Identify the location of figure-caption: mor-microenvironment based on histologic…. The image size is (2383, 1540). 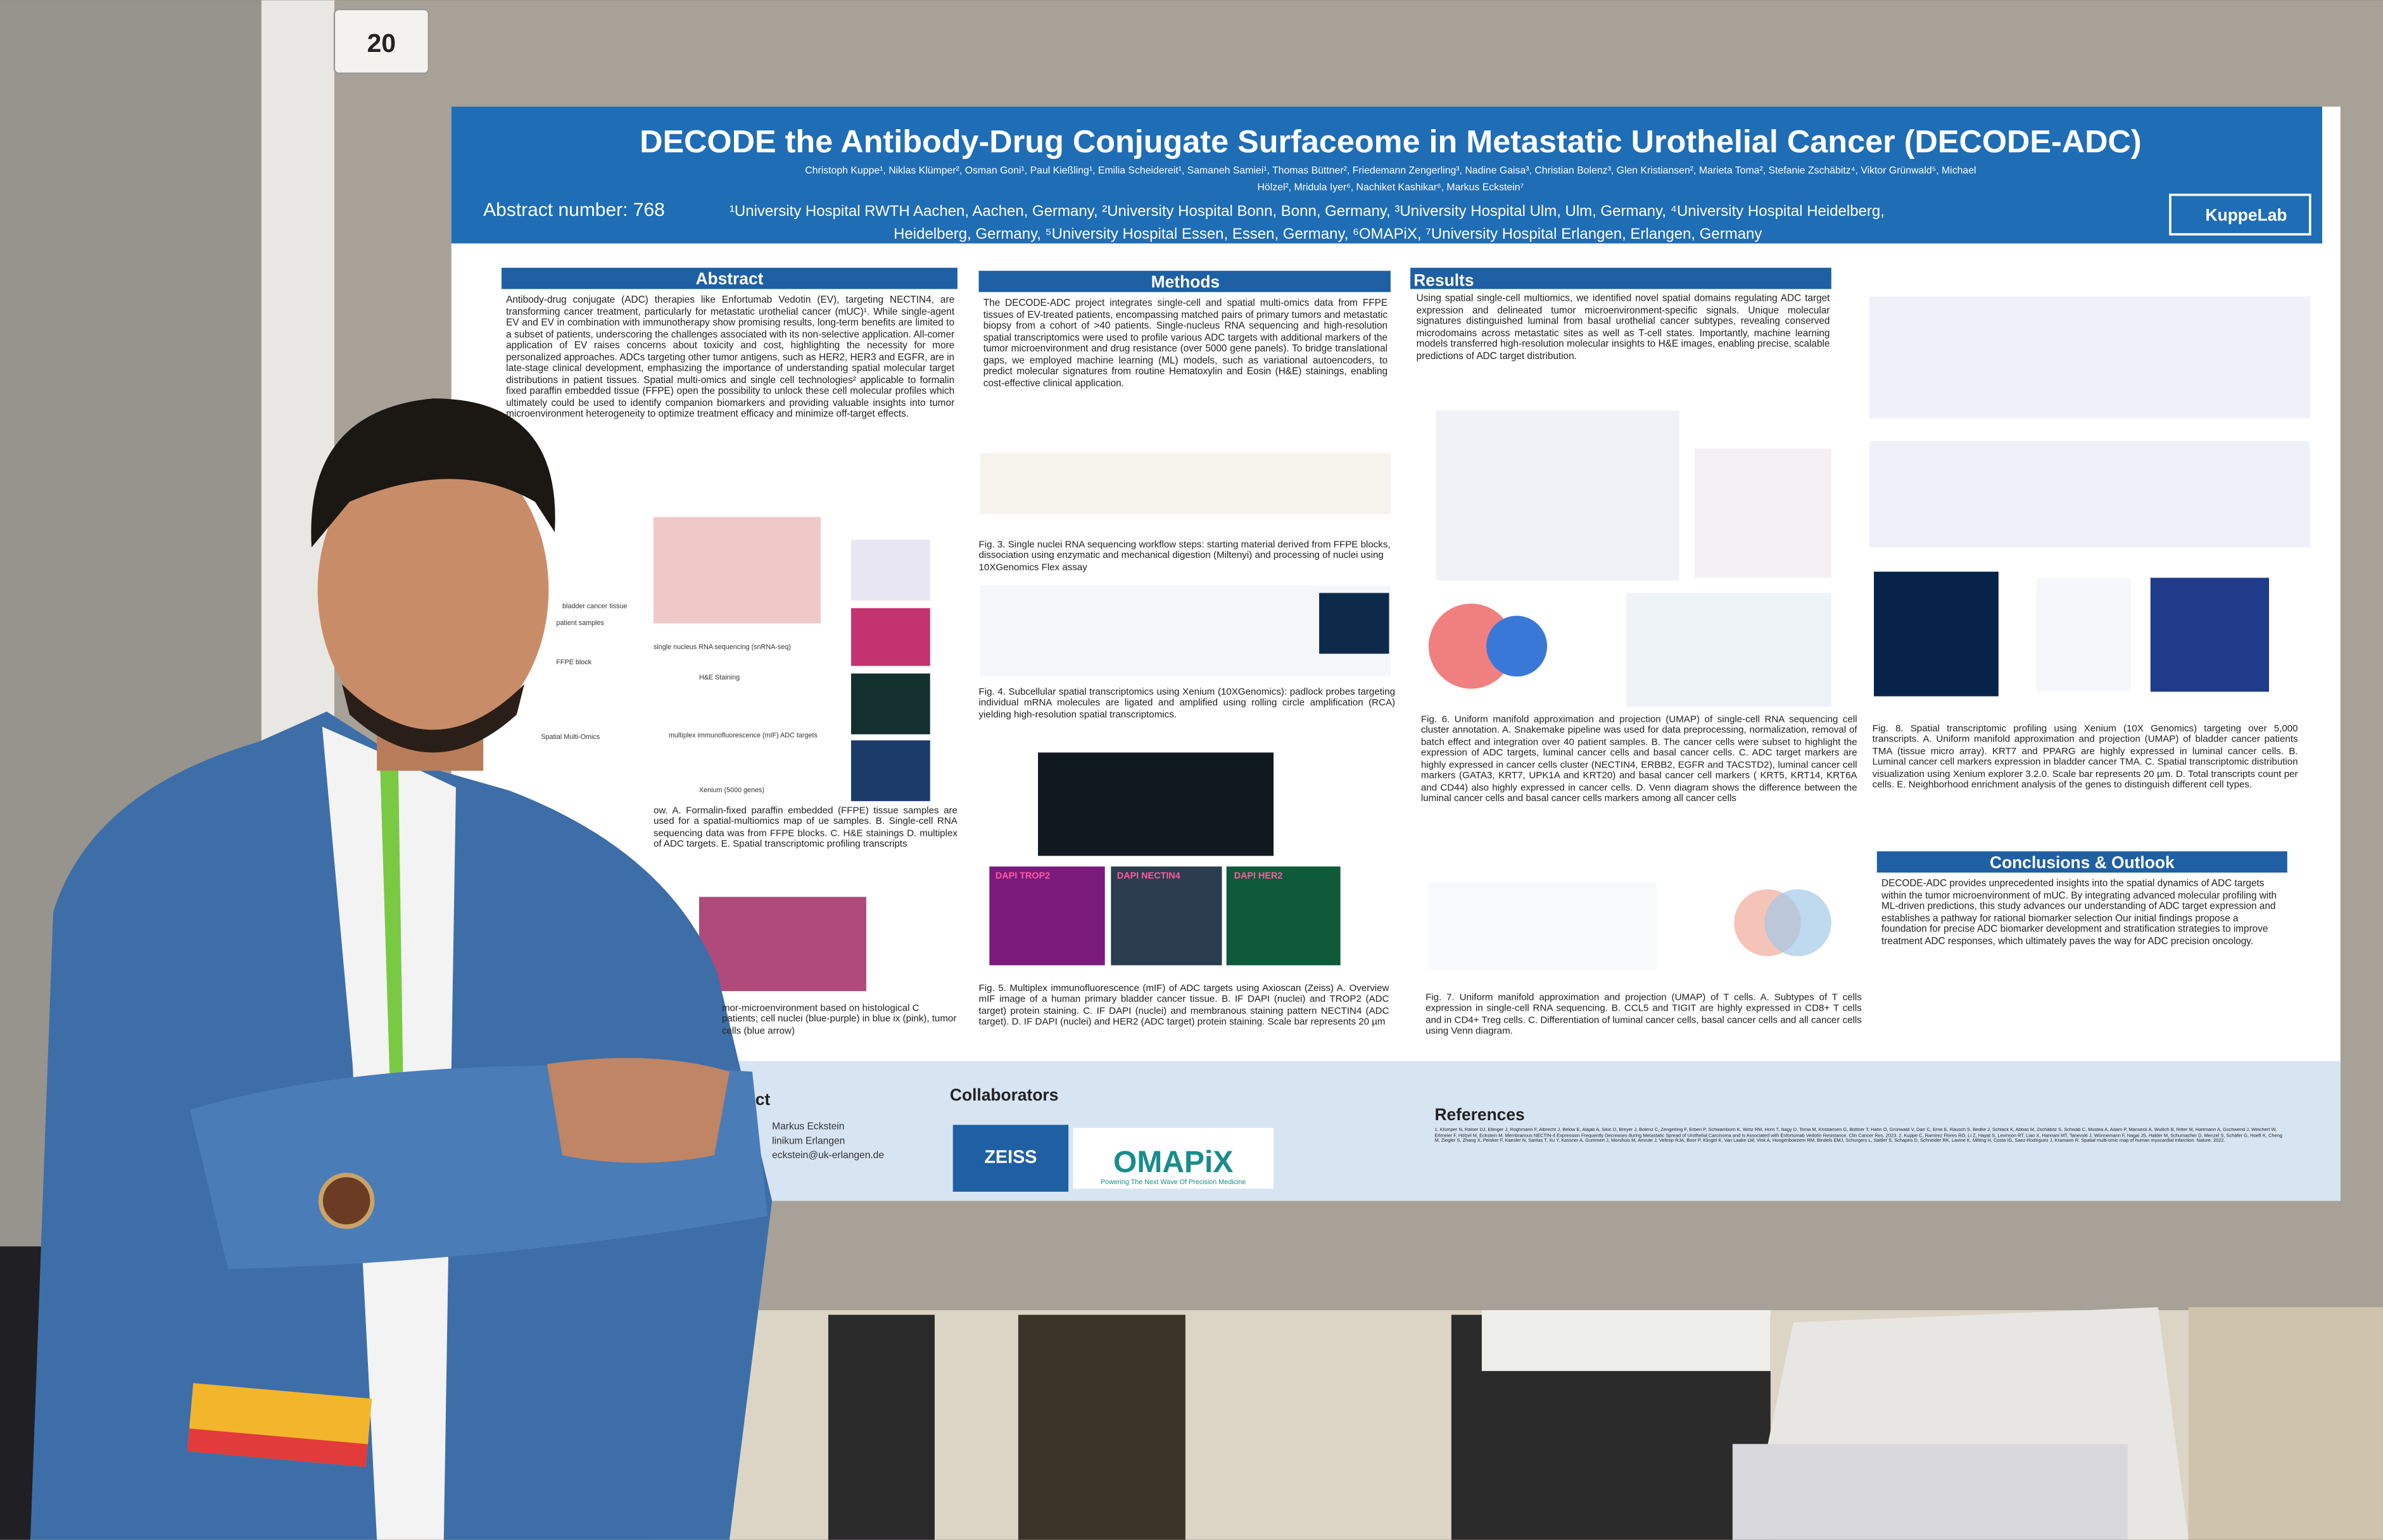
(839, 1020).